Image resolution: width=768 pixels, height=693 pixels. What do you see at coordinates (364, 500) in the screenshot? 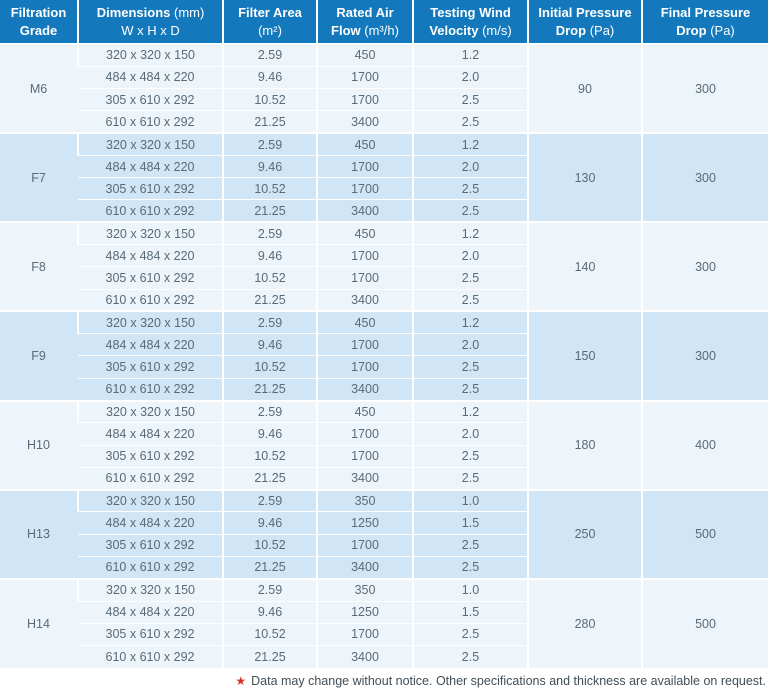
I see `air-flow-cell: 350` at bounding box center [364, 500].